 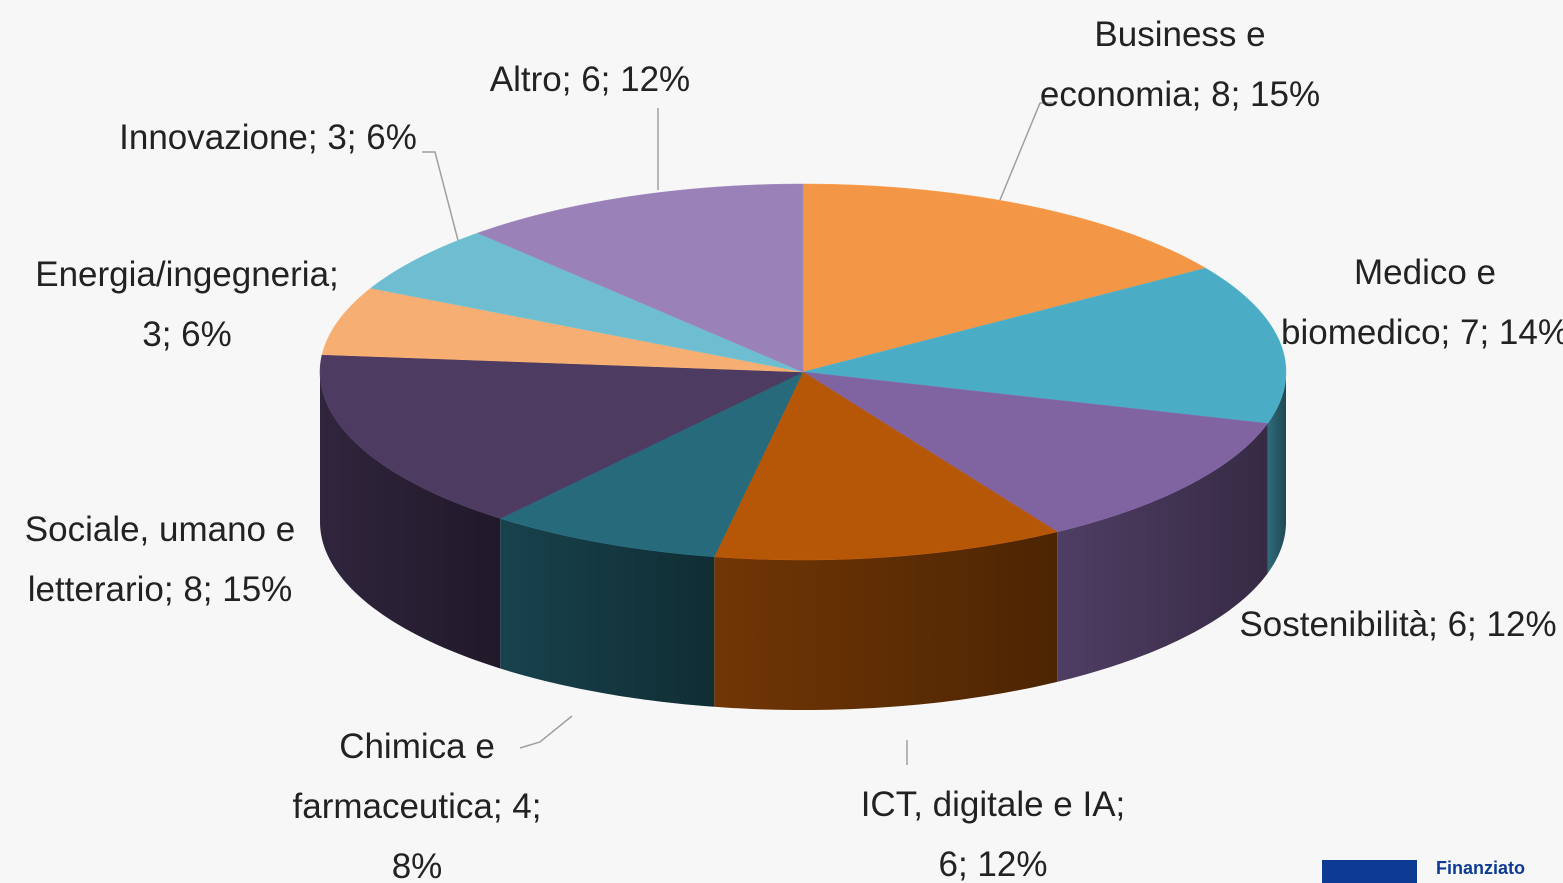 I want to click on data-label: Sostenibilità; 6; 12%, so click(x=1398, y=624).